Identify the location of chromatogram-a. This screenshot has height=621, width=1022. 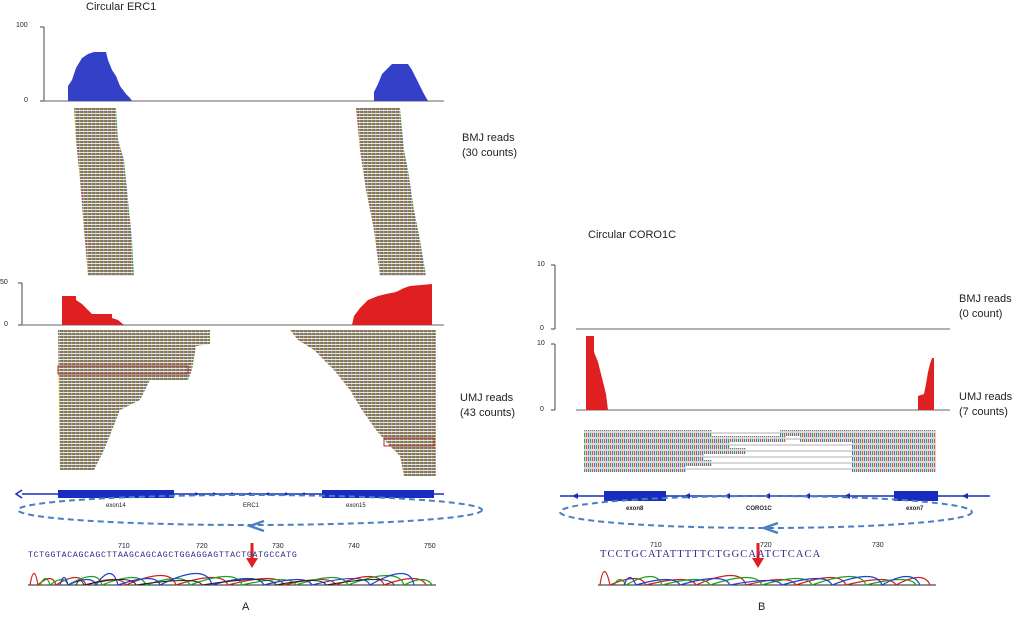
(232, 565).